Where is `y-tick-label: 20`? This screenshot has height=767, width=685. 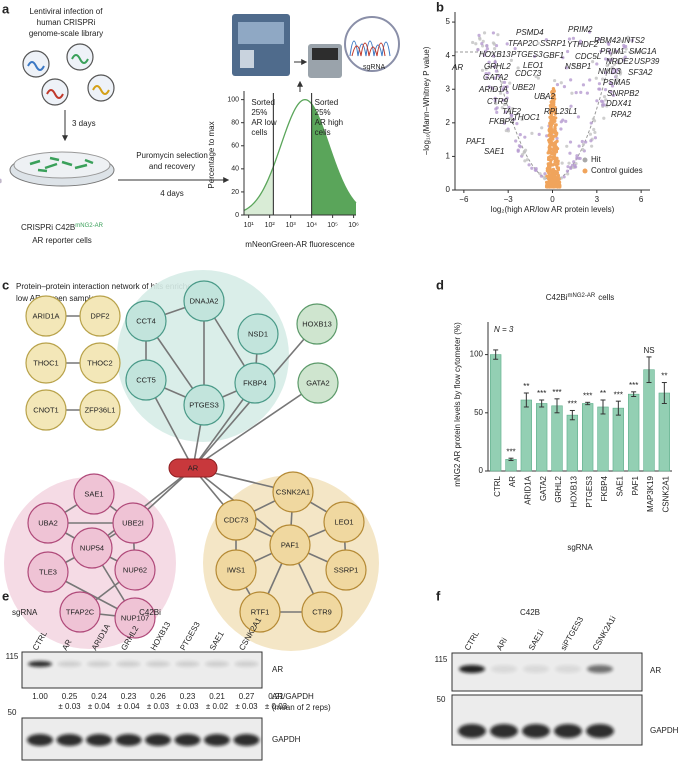
y-tick-label: 20 is located at coordinates (235, 192).